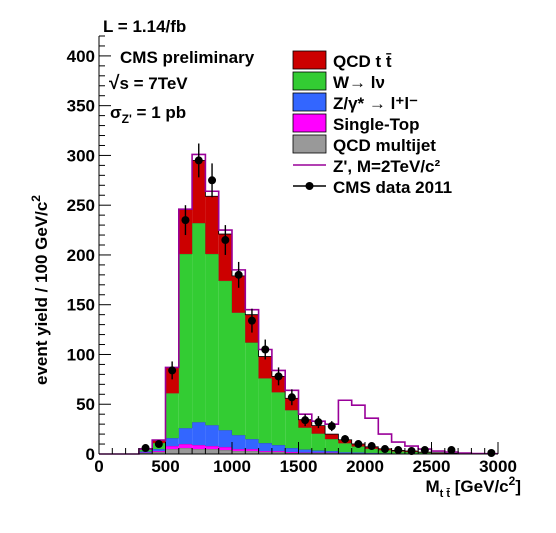 This screenshot has height=533, width=556. Describe the element at coordinates (392, 187) in the screenshot. I see `legend-label-data: CMS data 2011` at that location.